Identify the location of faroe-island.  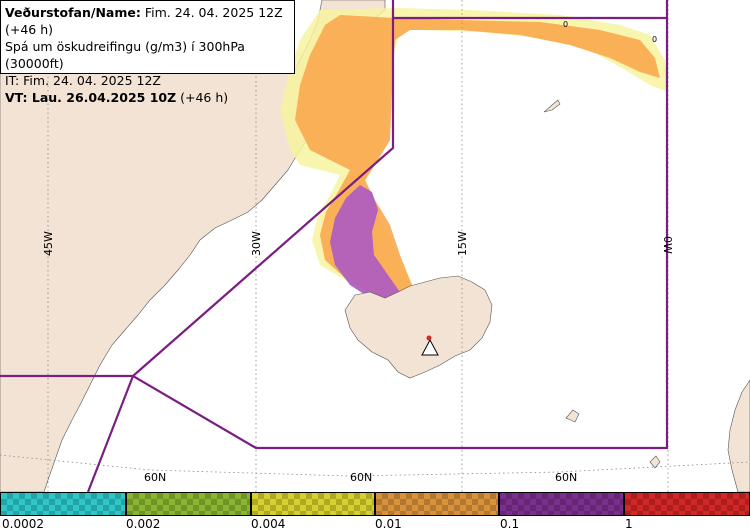
(572, 416).